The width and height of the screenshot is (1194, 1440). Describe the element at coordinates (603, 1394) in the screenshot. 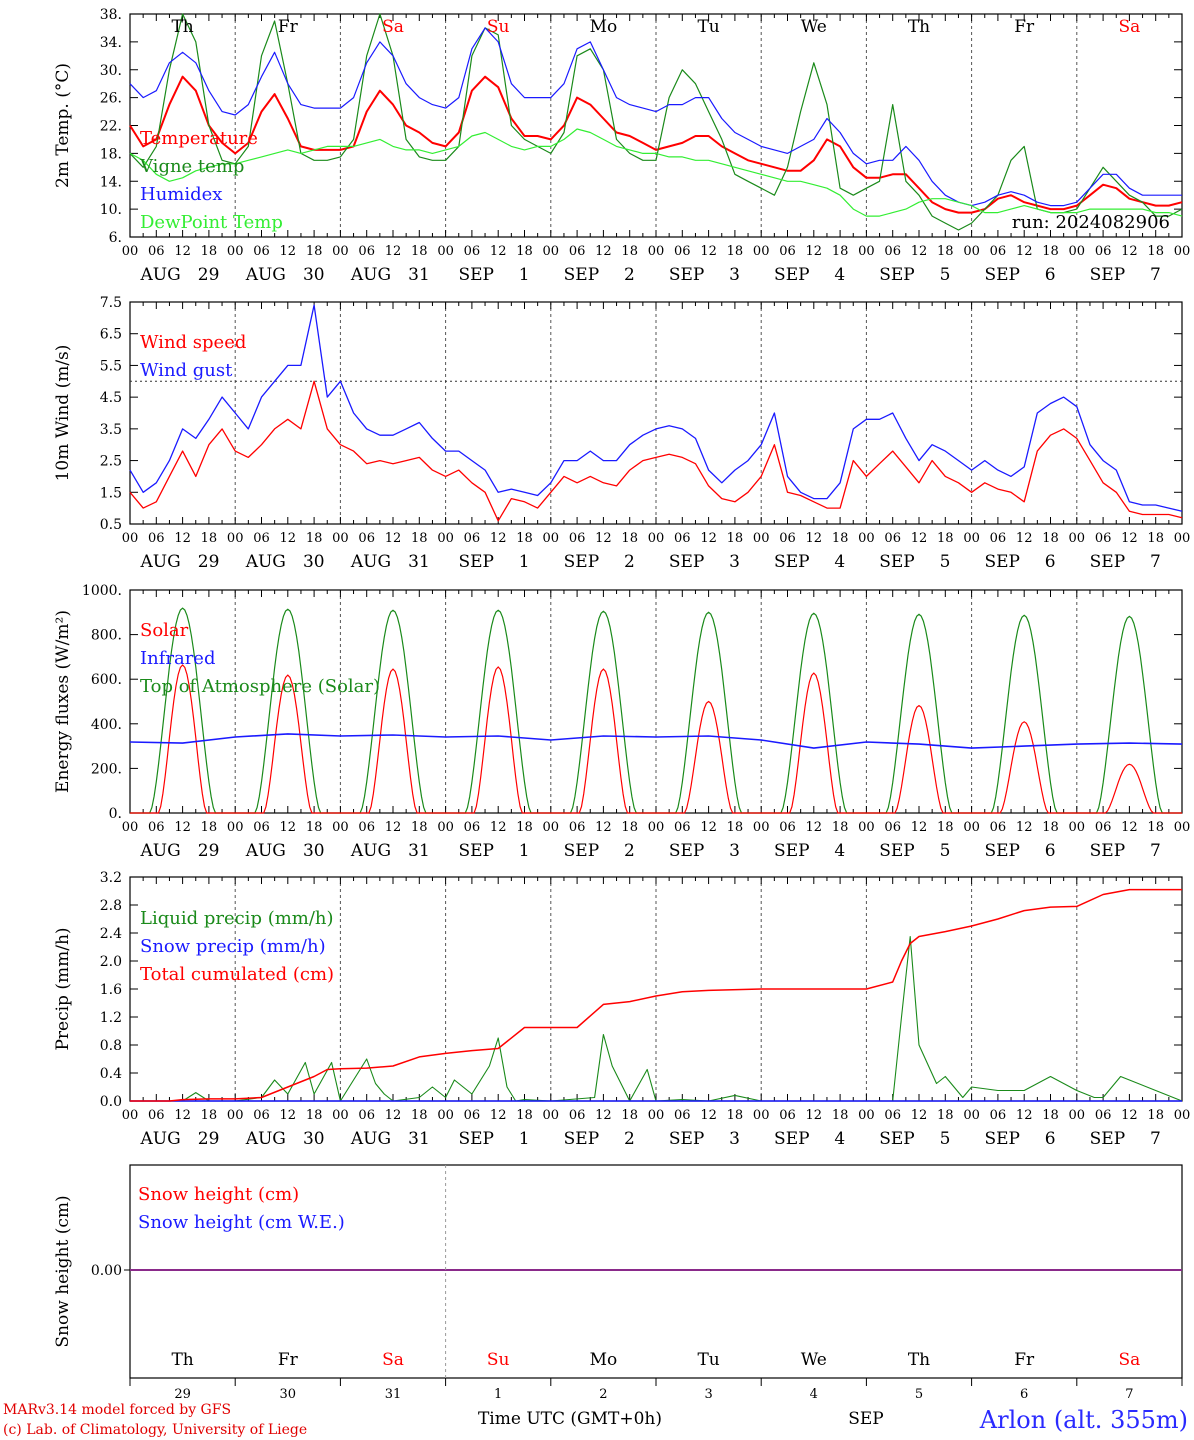

I see `bottom-day-label: 2` at that location.